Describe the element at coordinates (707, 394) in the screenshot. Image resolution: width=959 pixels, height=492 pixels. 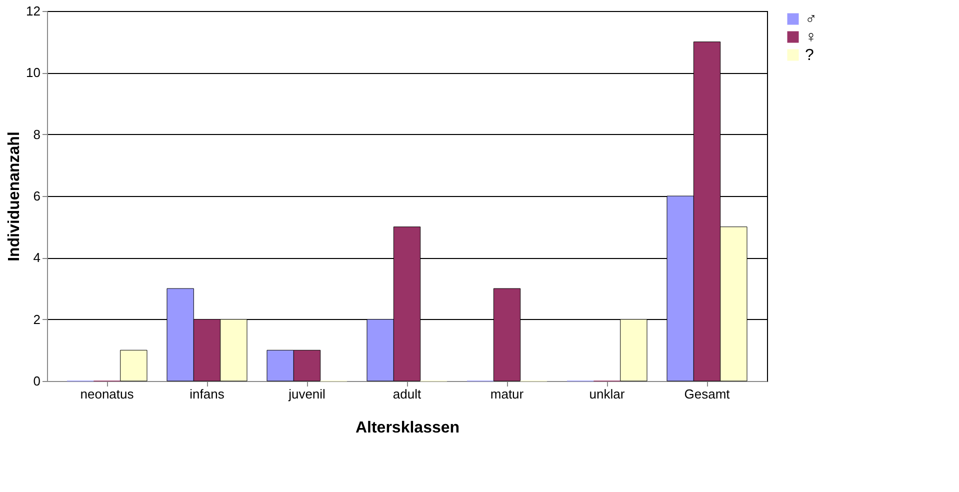
I see `x-tick-label: Gesamt` at that location.